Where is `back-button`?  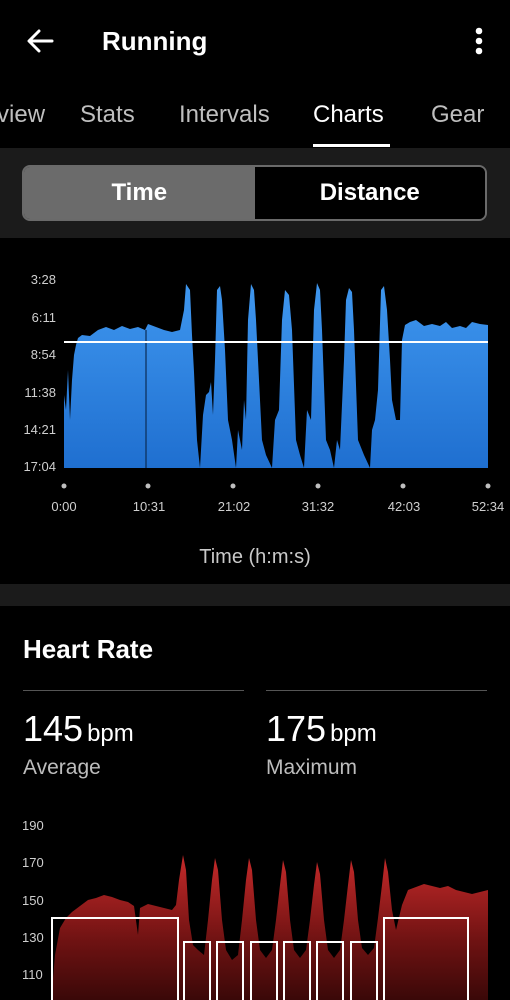 back-button is located at coordinates (40, 41).